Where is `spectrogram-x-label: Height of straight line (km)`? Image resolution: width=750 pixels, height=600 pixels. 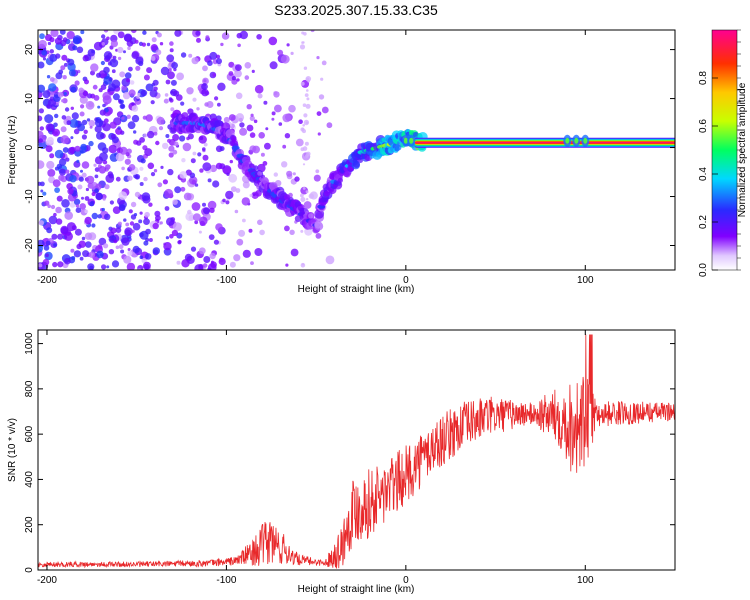
spectrogram-x-label: Height of straight line (km) is located at coordinates (356, 289).